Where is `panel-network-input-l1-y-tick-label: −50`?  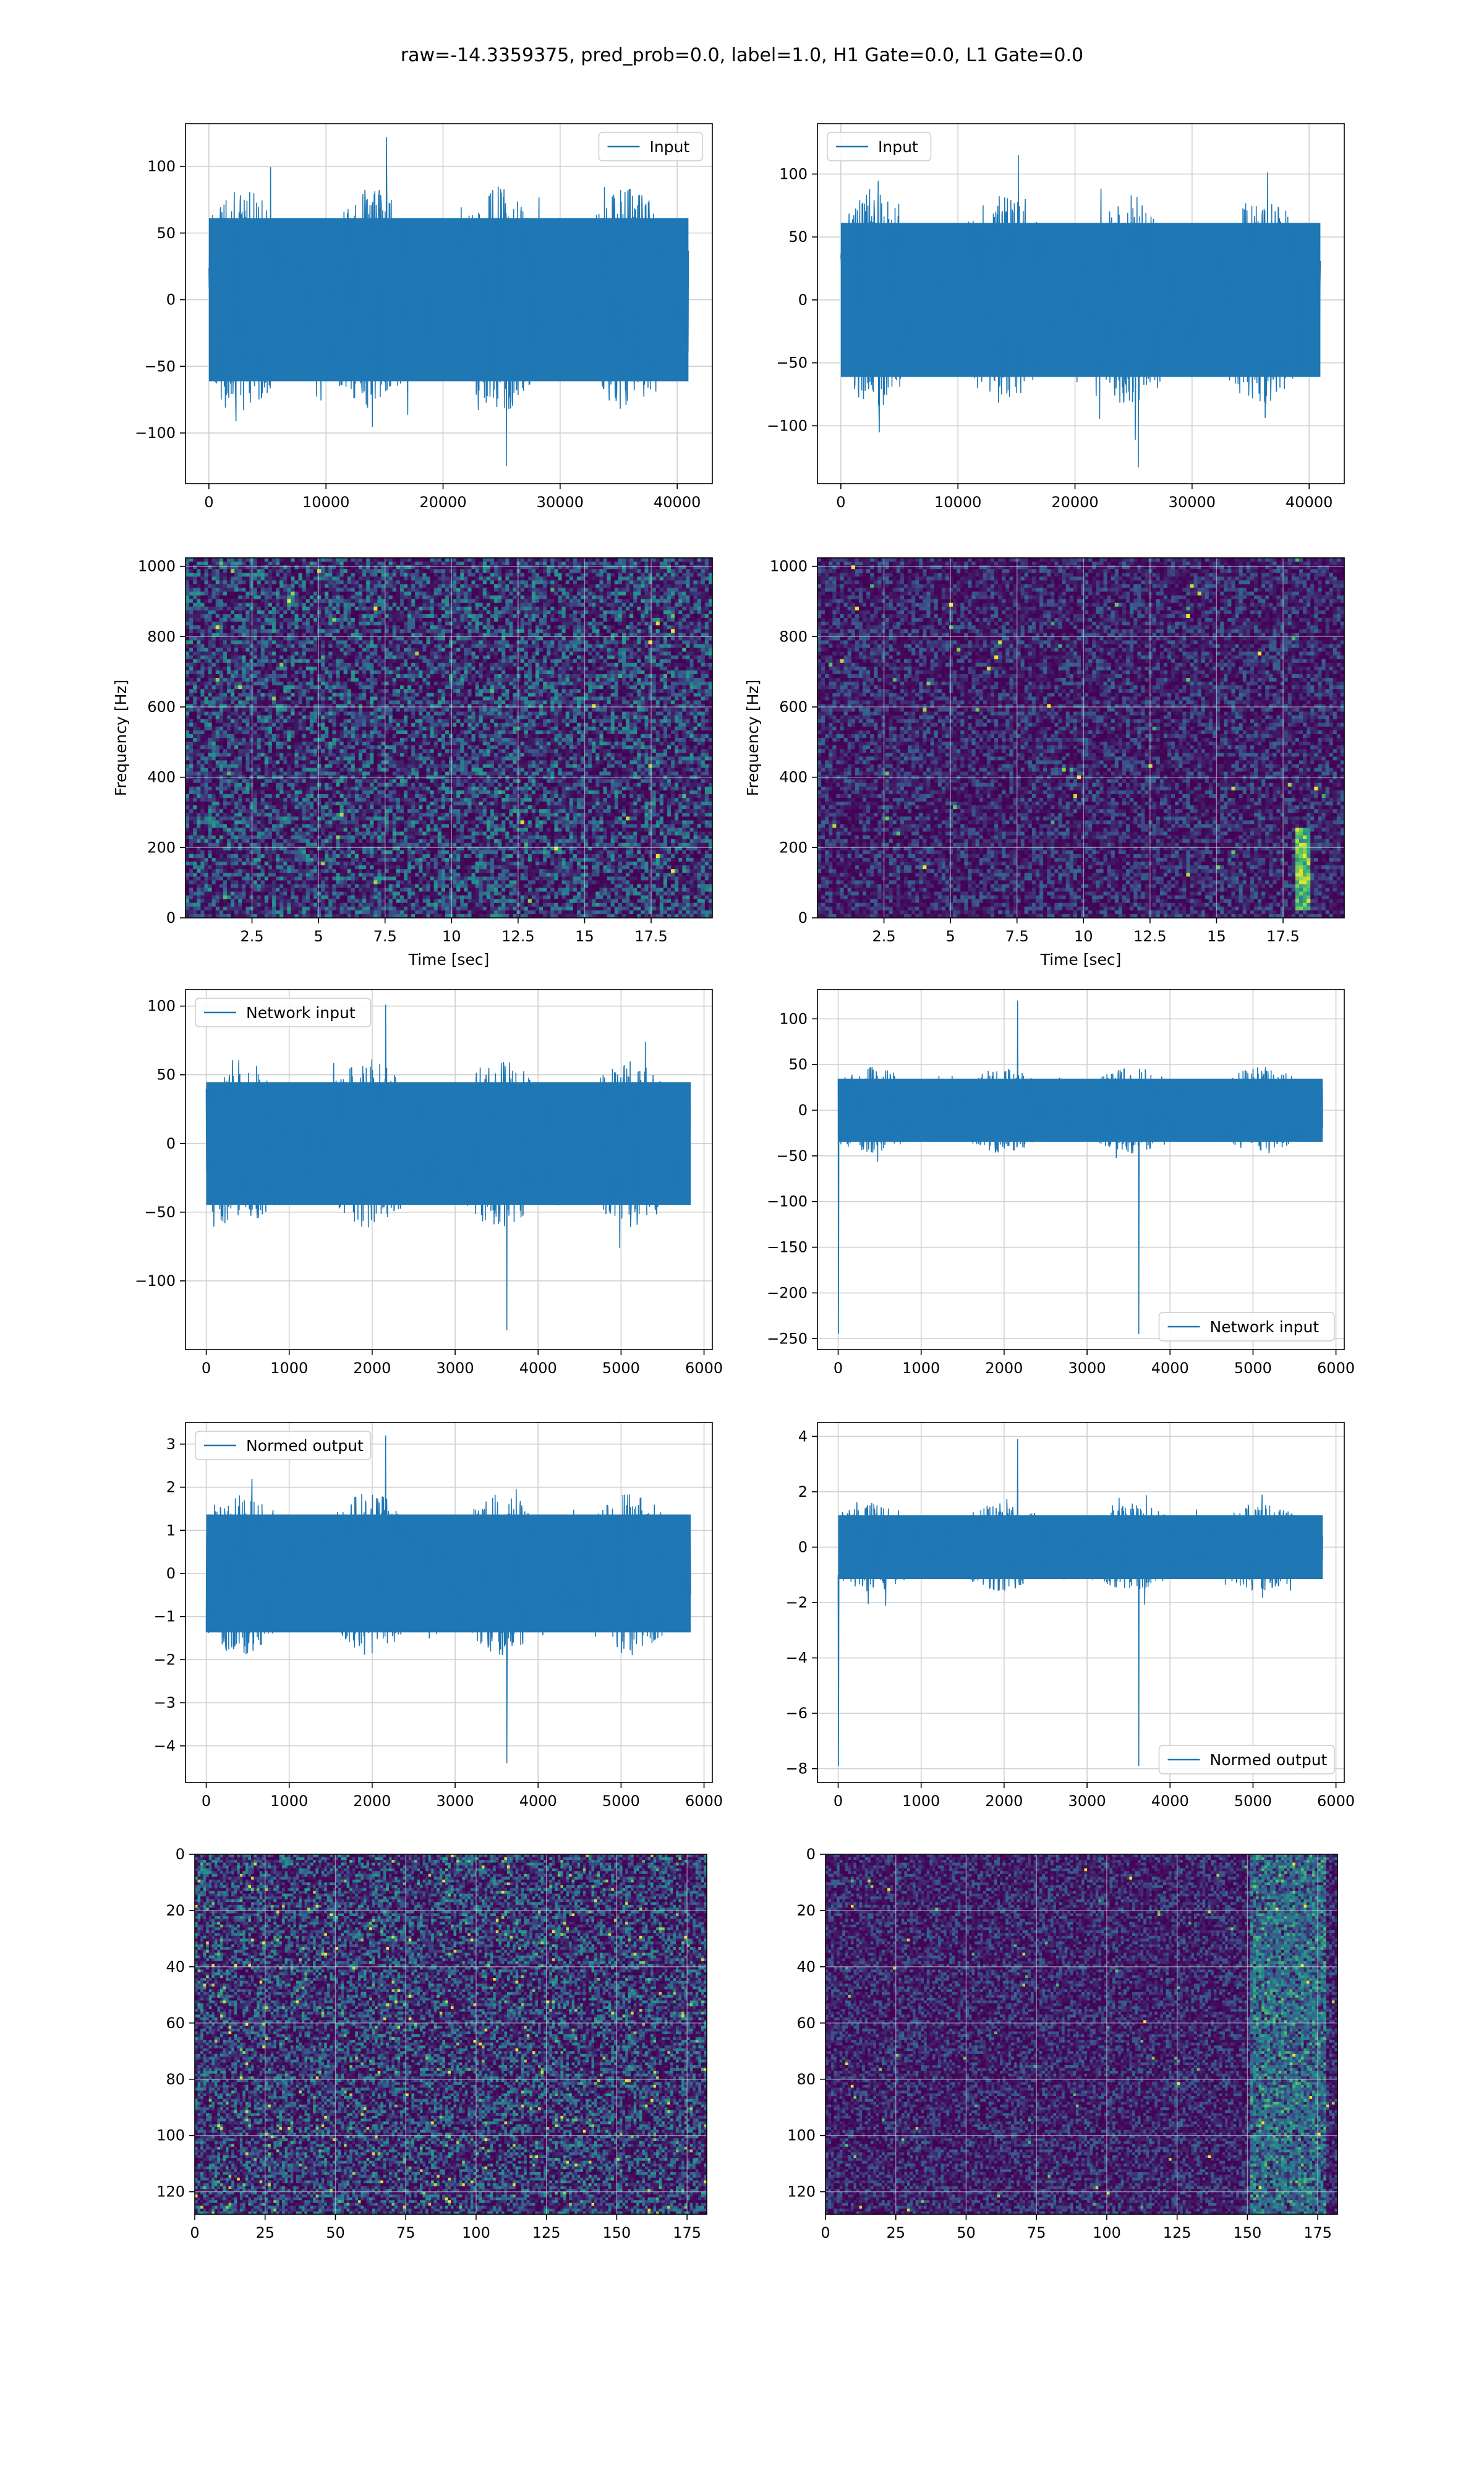 panel-network-input-l1-y-tick-label: −50 is located at coordinates (792, 1156).